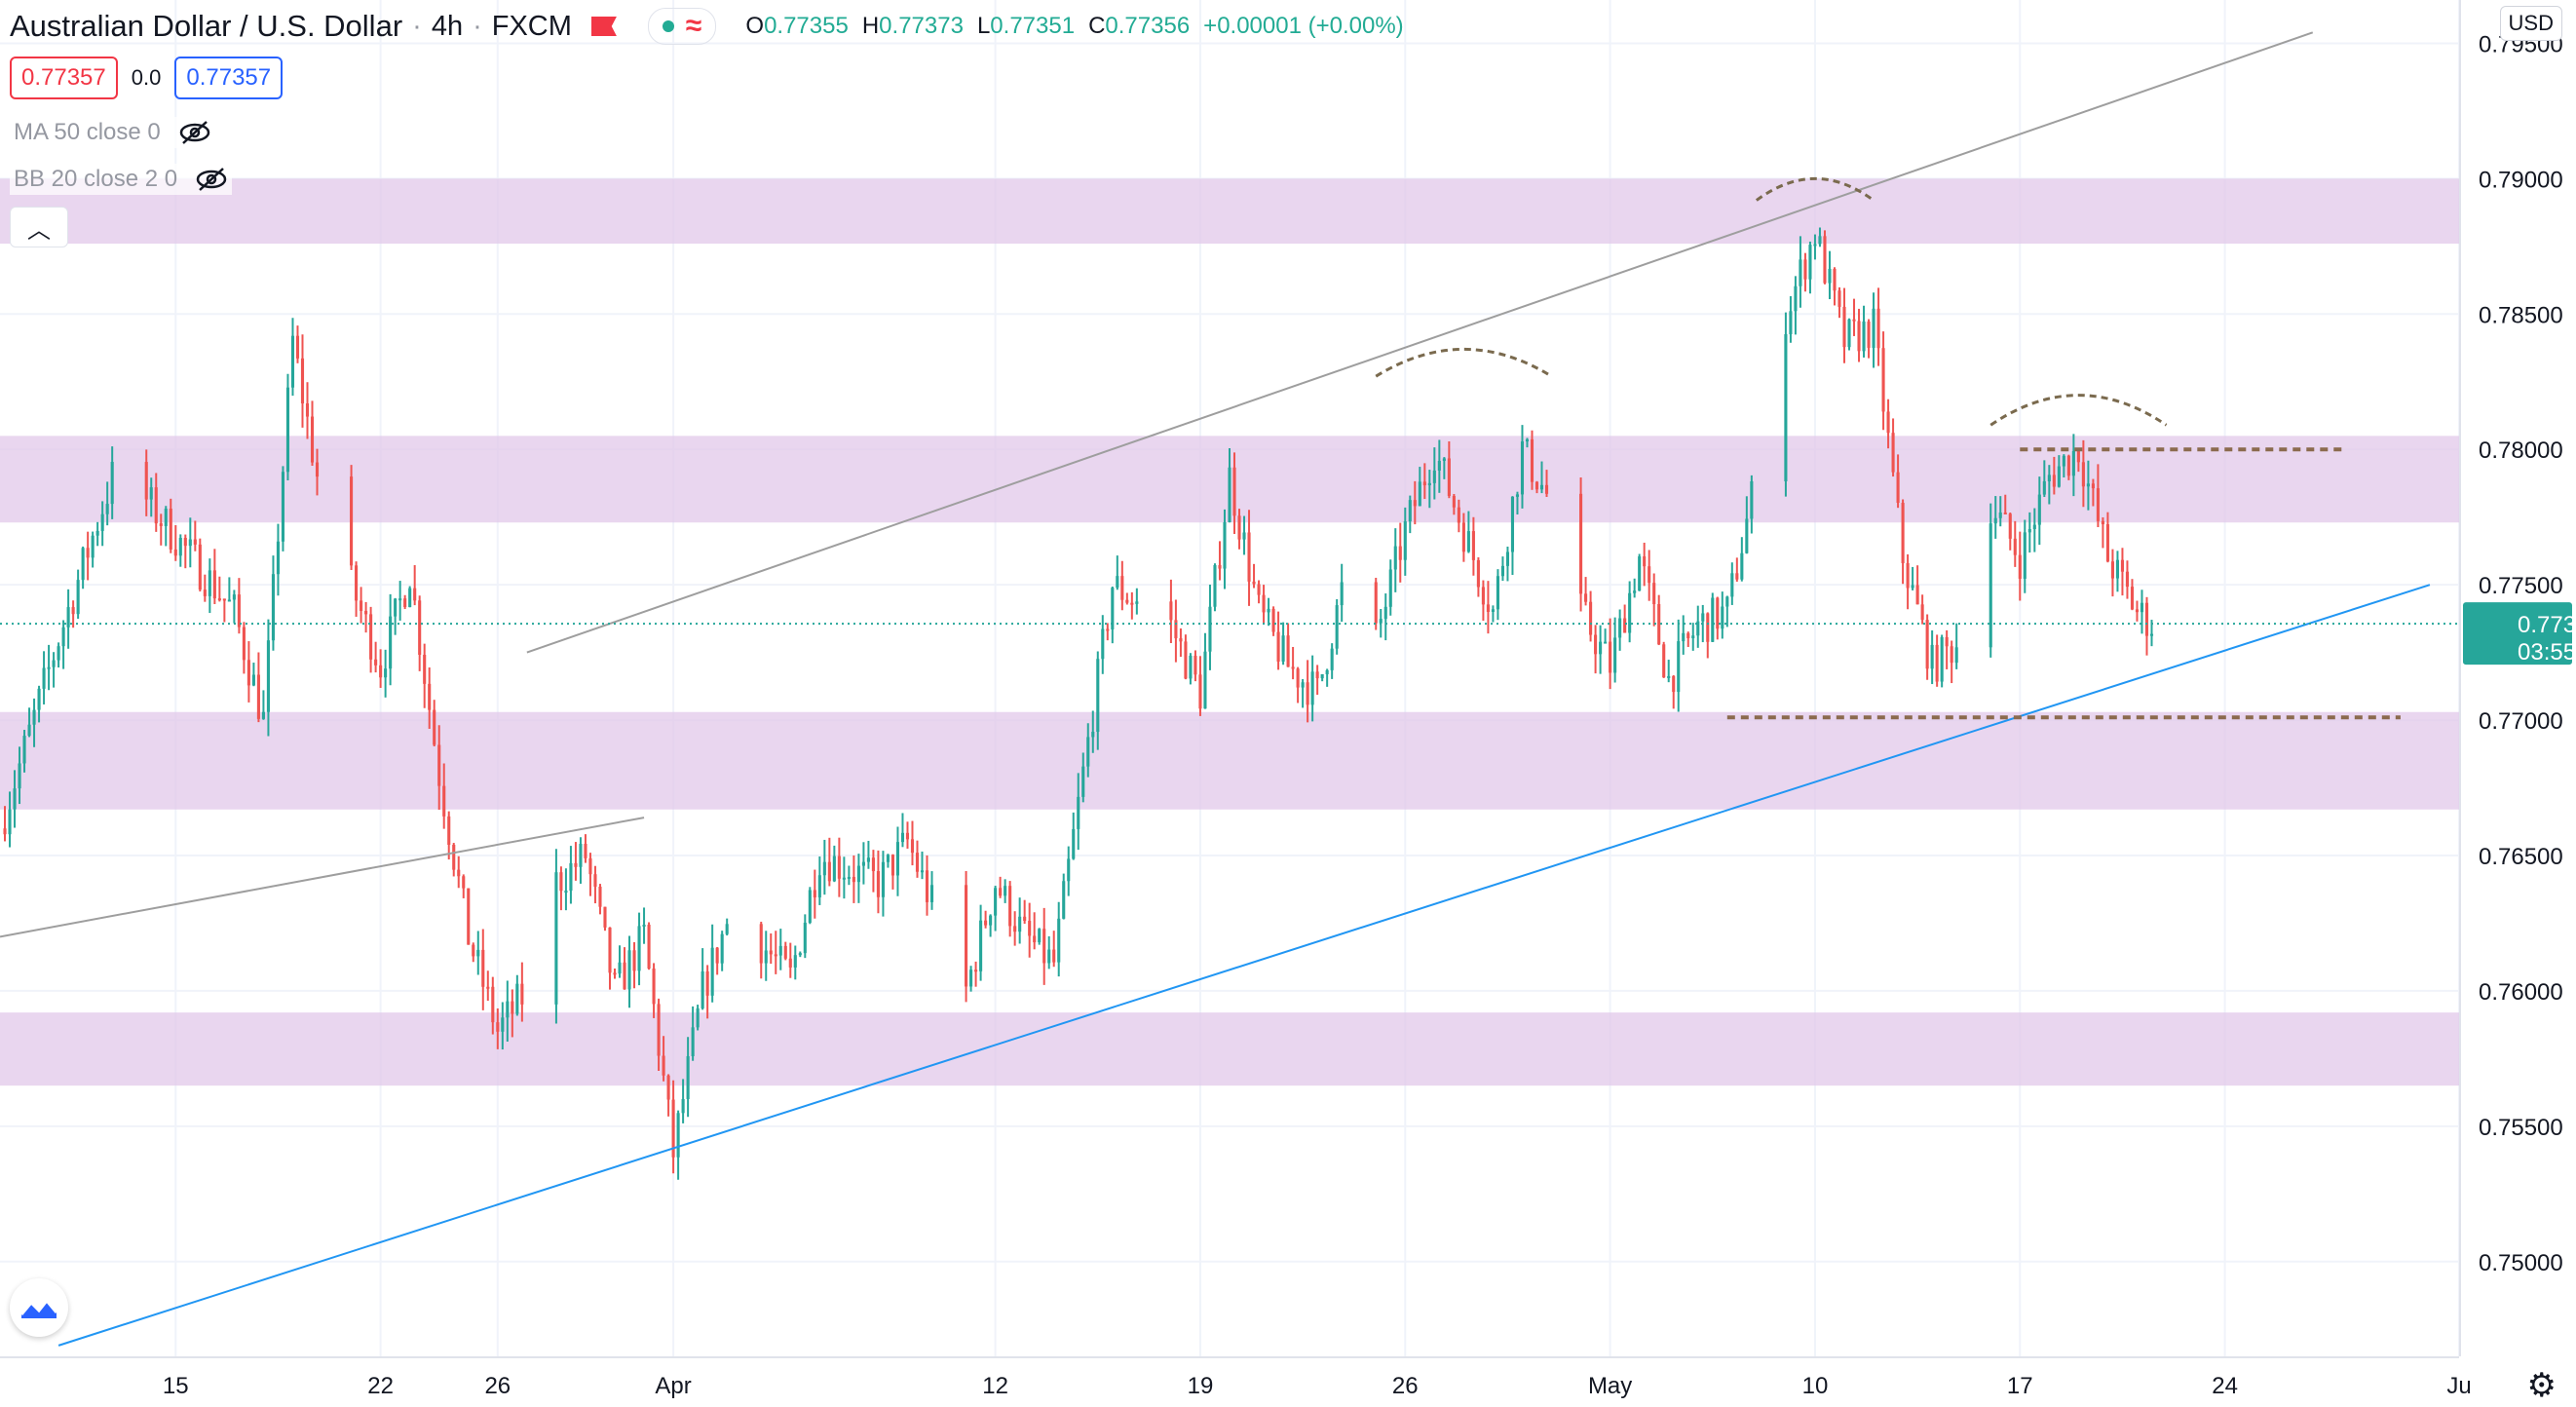 This screenshot has height=1407, width=2576. I want to click on interval-label: 4h, so click(447, 26).